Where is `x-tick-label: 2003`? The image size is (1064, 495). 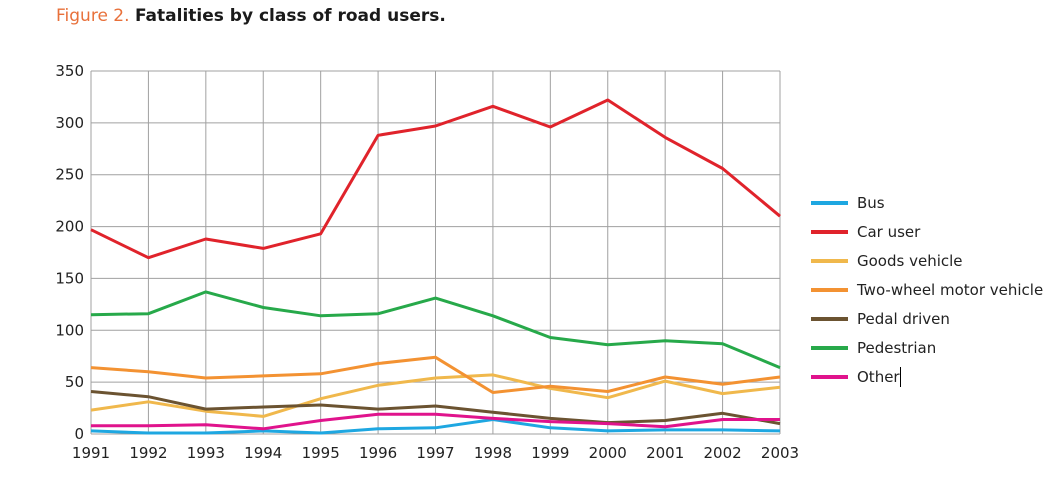
x-tick-label: 2003 is located at coordinates (780, 453).